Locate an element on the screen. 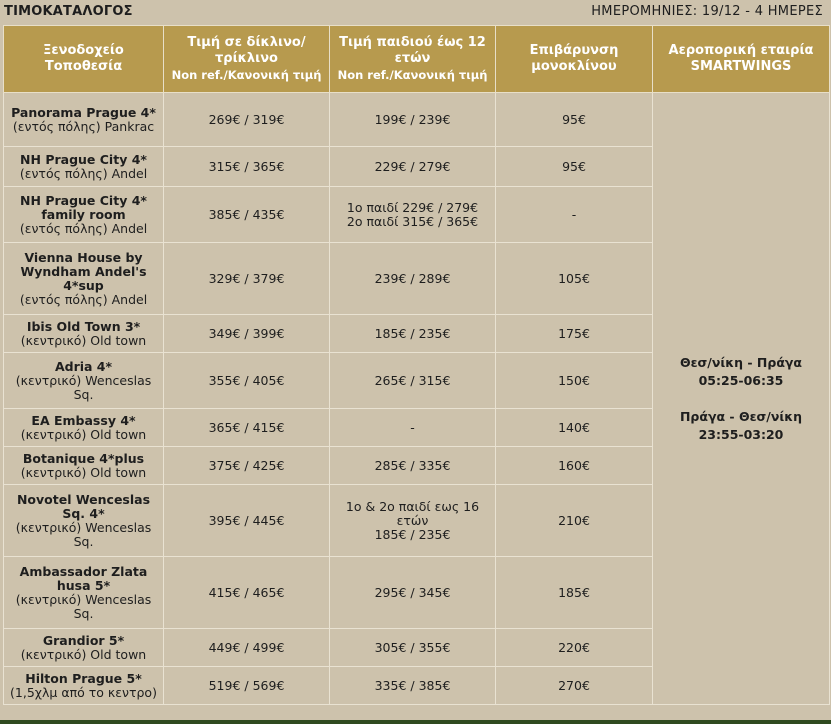 This screenshot has height=724, width=831. single-supplement-cell: 185€ is located at coordinates (574, 592).